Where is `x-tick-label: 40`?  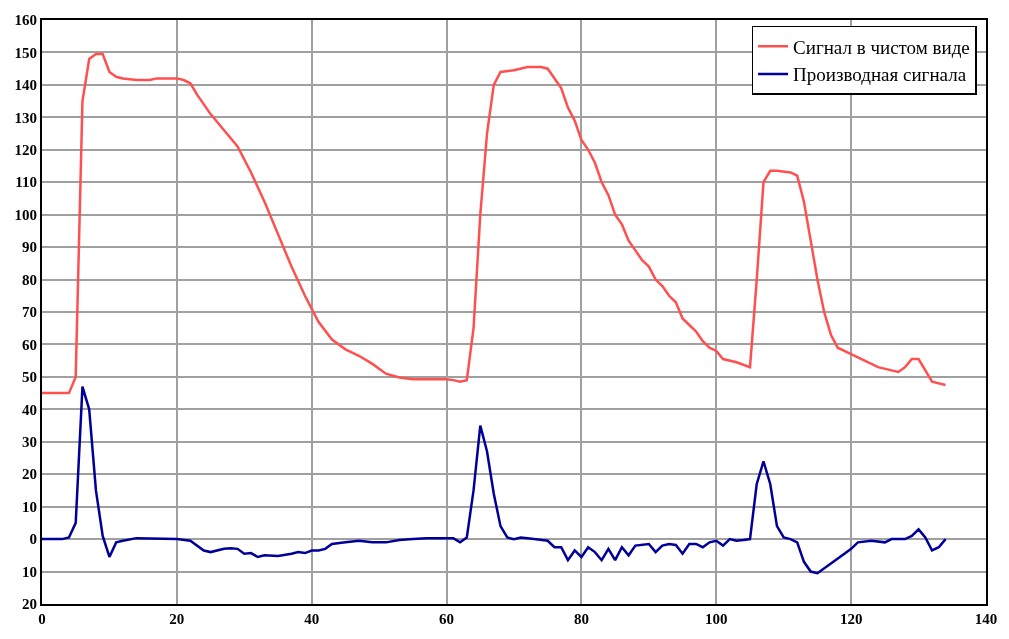
x-tick-label: 40 is located at coordinates (312, 619).